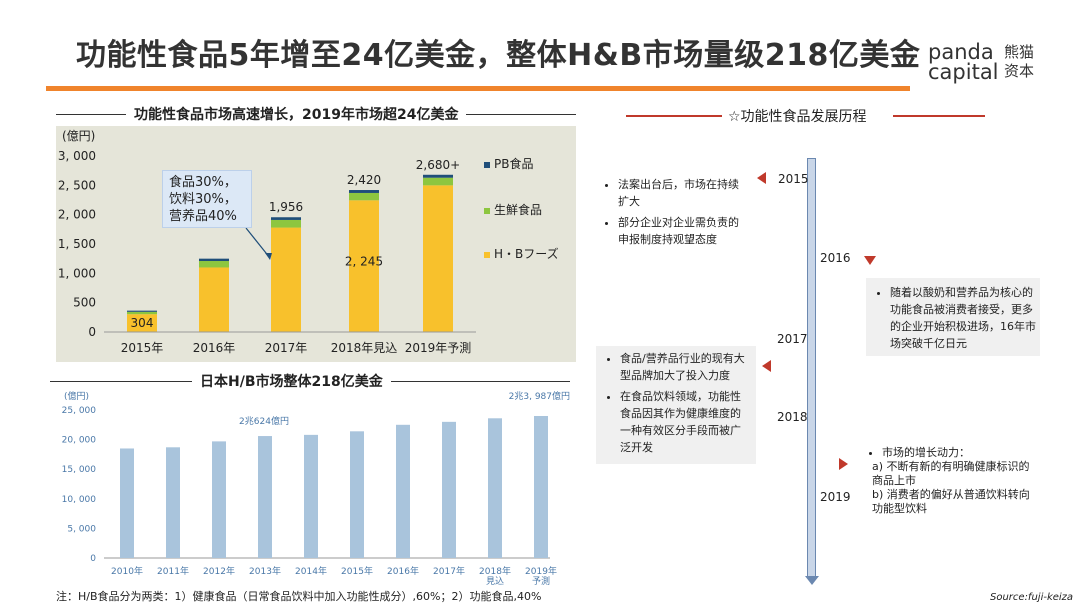  I want to click on share-callout: 食品30%， 饮料30%， 营养品40%, so click(207, 199).